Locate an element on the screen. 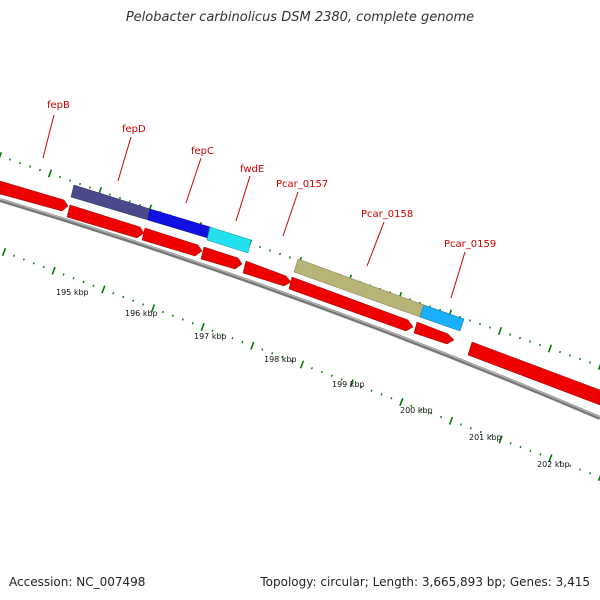 The width and height of the screenshot is (600, 600). gene-label-fepD: fepD is located at coordinates (134, 129).